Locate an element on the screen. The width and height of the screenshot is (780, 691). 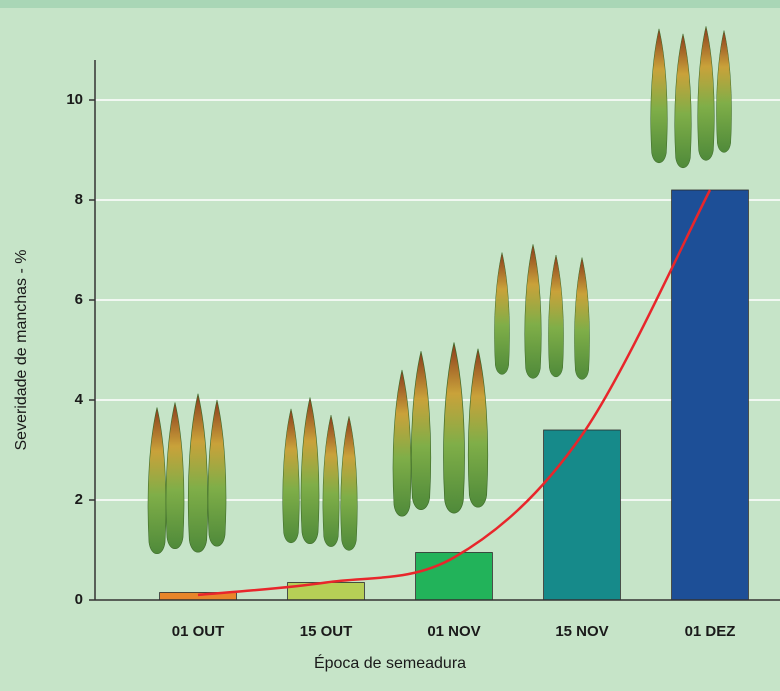
y-tick-label: 4 is located at coordinates (79, 399).